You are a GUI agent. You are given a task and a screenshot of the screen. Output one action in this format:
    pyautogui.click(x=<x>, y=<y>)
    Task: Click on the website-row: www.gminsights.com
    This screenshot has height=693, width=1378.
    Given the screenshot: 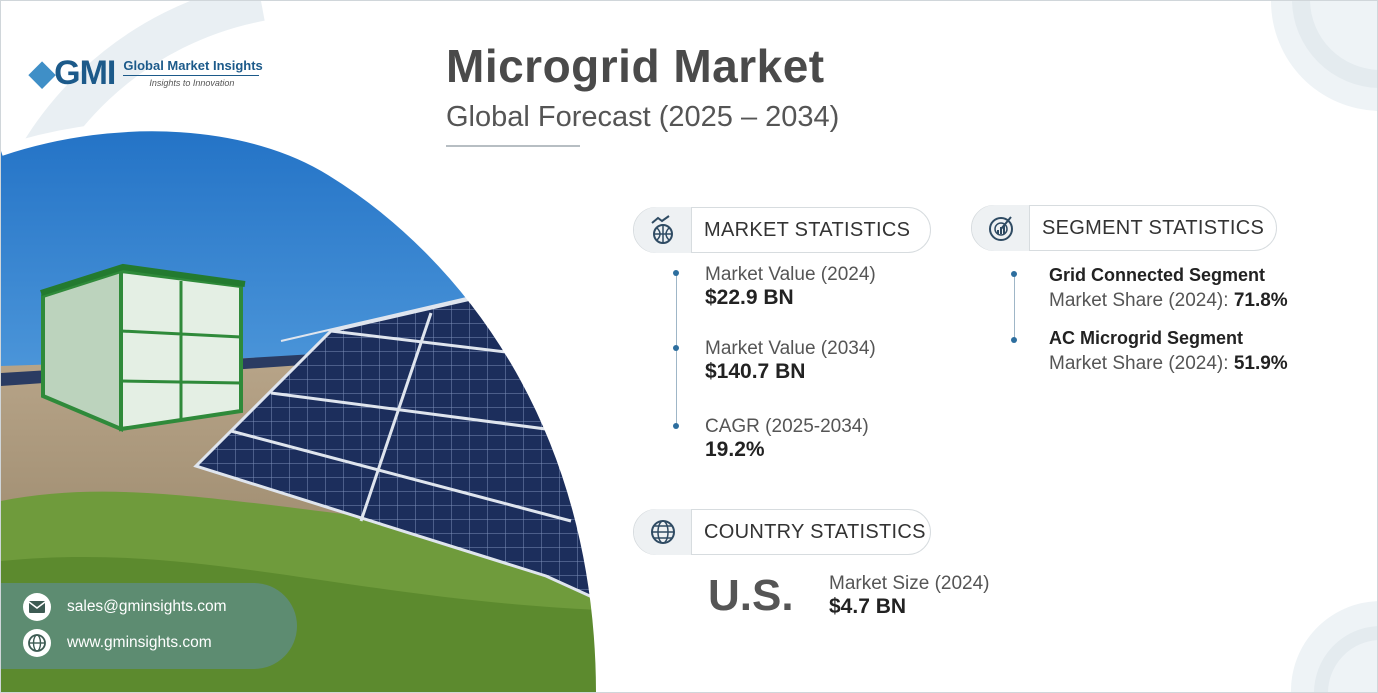 What is the action you would take?
    pyautogui.click(x=117, y=643)
    